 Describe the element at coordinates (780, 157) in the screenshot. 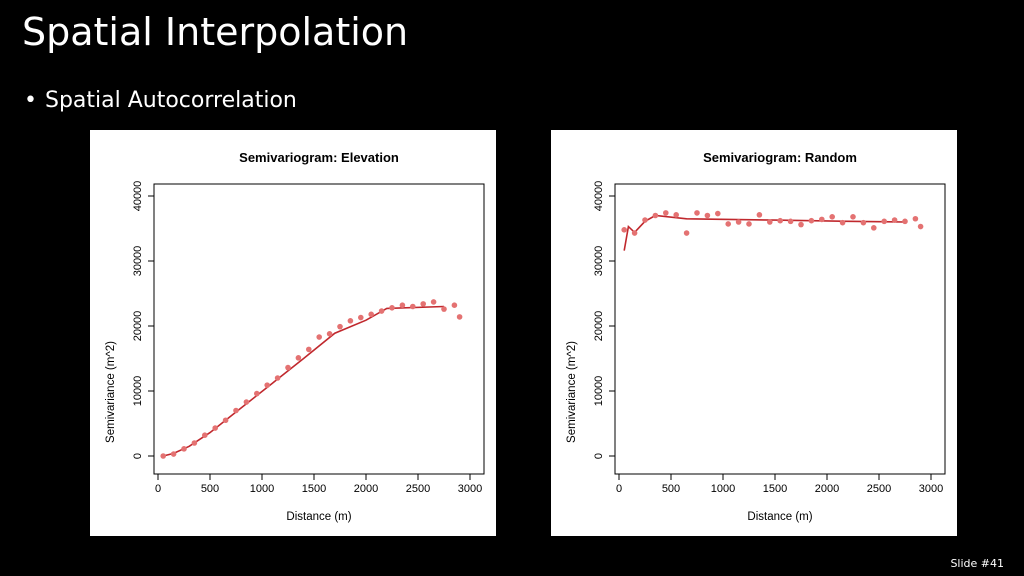

I see `chart-title: Semivariogram: Random` at that location.